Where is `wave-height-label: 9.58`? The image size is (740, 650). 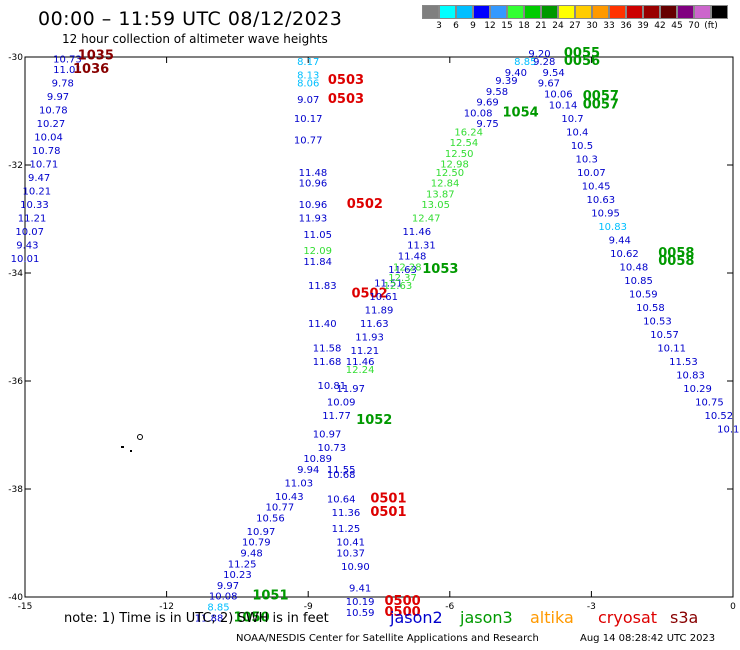 wave-height-label: 9.58 is located at coordinates (497, 92).